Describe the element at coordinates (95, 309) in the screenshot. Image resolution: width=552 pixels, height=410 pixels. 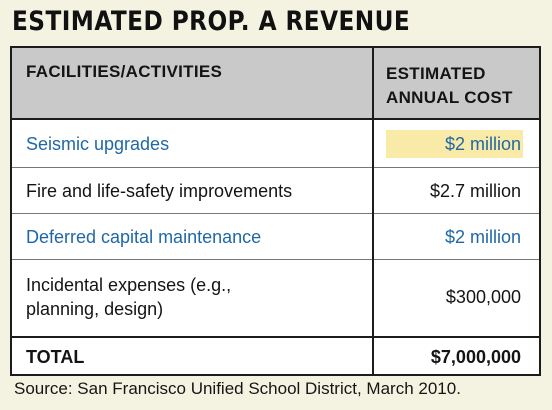
I see `row-label-line2: planning, design)` at that location.